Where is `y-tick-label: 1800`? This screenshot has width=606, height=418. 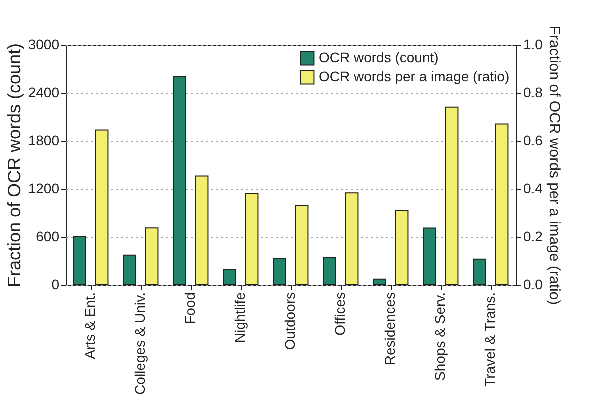 y-tick-label: 1800 is located at coordinates (44, 140).